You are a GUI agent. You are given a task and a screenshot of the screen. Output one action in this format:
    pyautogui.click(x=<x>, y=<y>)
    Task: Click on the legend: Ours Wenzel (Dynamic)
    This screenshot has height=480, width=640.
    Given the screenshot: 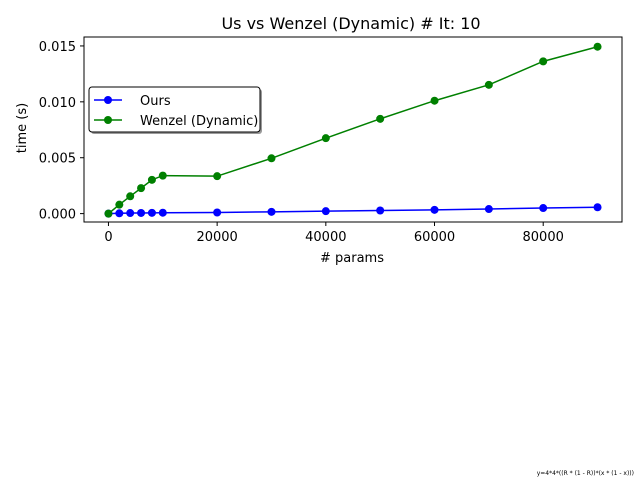 What is the action you would take?
    pyautogui.click(x=175, y=110)
    